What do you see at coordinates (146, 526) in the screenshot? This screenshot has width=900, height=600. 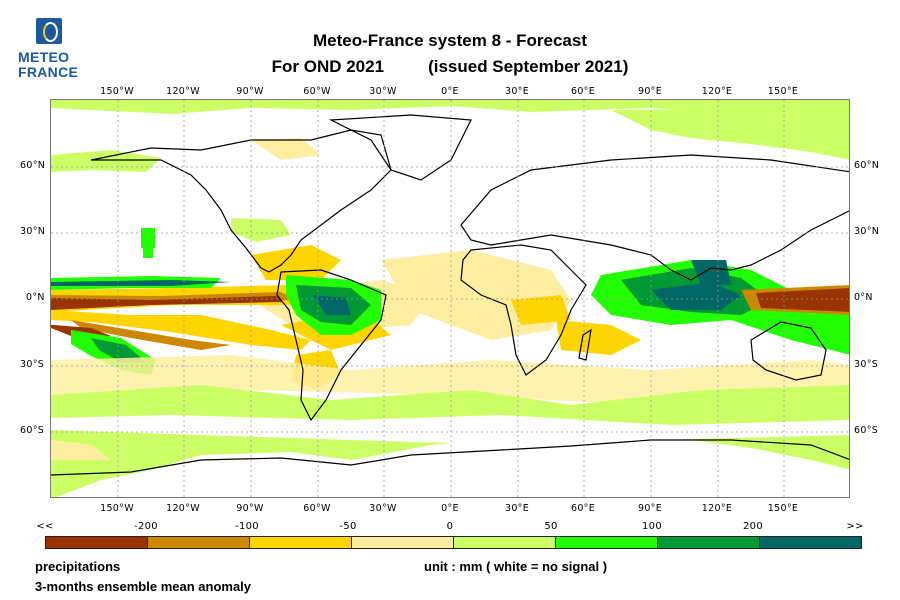 I see `colorbar-label: -200` at bounding box center [146, 526].